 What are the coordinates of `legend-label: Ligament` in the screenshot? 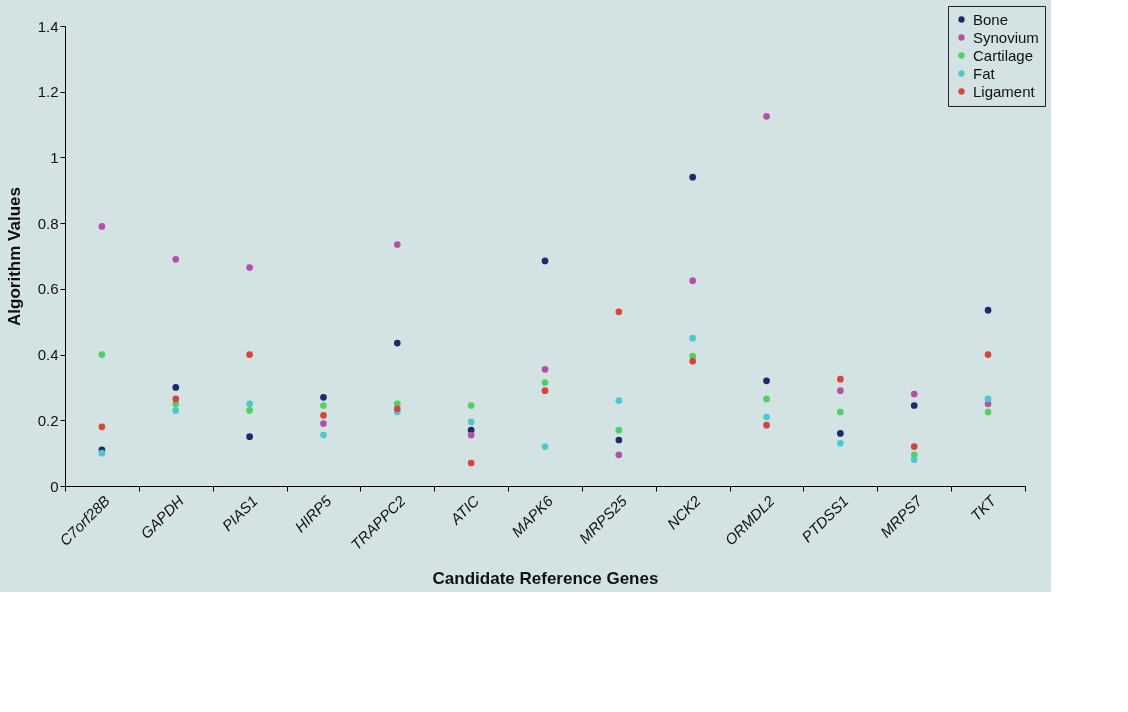 It's located at (1004, 91).